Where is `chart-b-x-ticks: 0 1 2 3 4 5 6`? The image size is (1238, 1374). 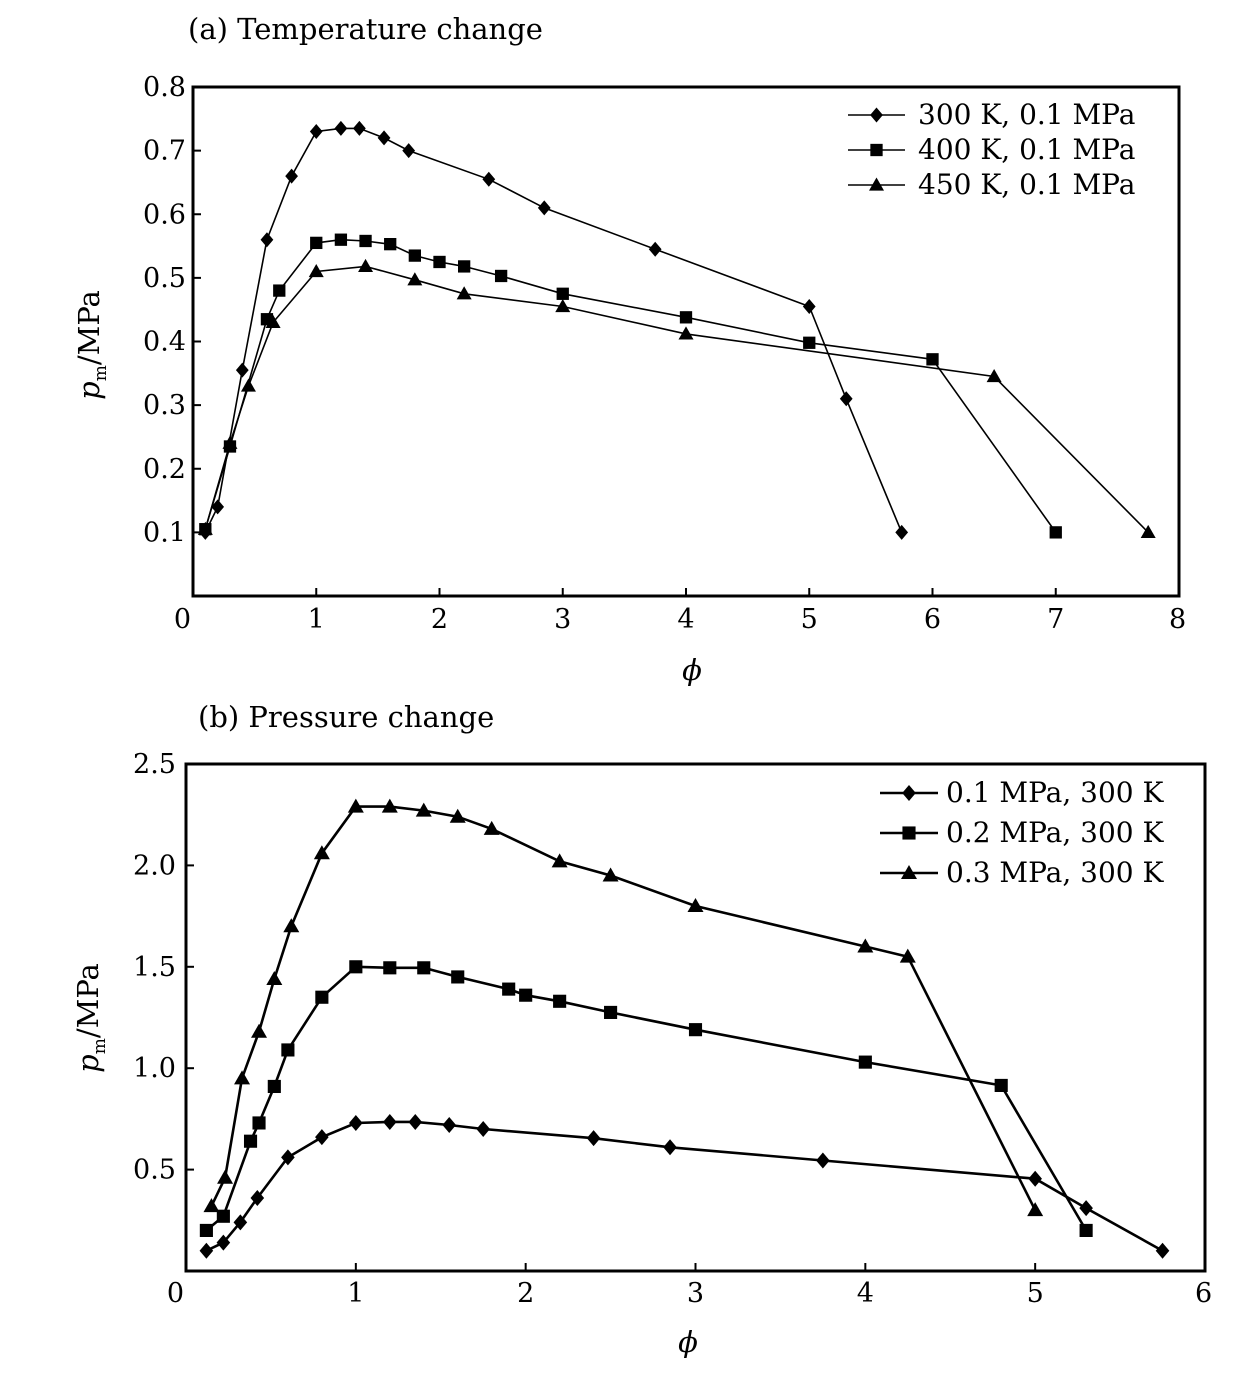
chart-b-x-ticks: 0 1 2 3 4 5 6 is located at coordinates (689, 1286).